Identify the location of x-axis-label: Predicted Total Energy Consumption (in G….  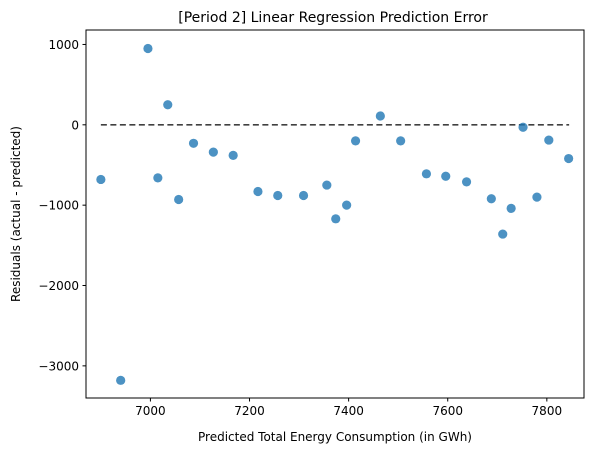
(335, 437).